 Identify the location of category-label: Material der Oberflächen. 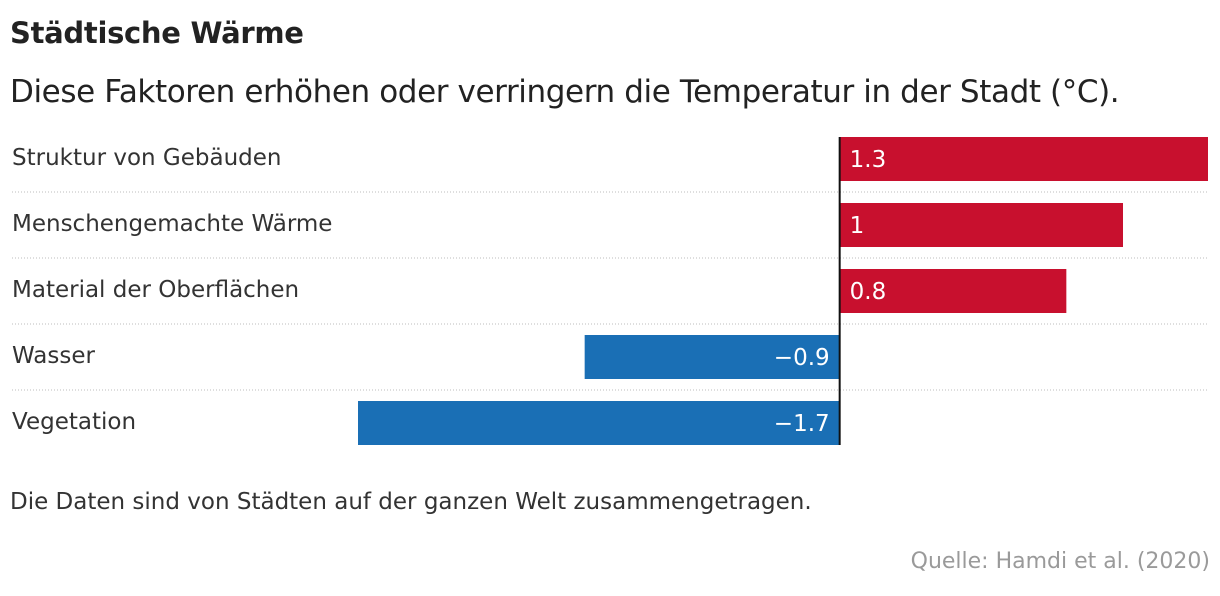
(155, 290).